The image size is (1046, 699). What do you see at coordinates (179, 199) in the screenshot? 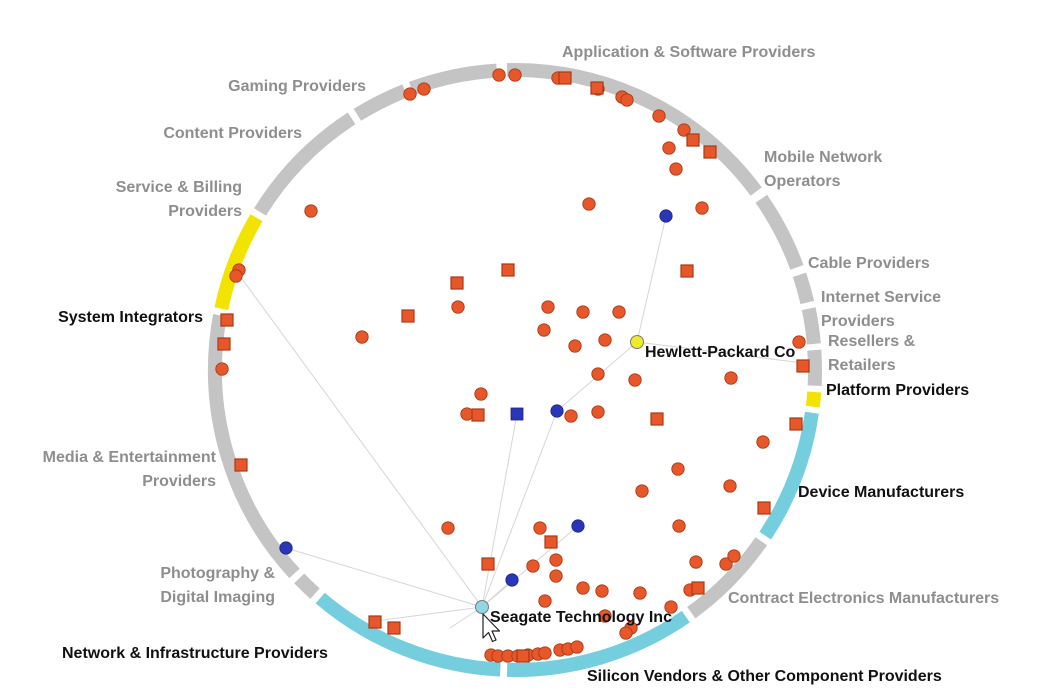
I see `segment-label-service-billing: Service & Billing Providers` at bounding box center [179, 199].